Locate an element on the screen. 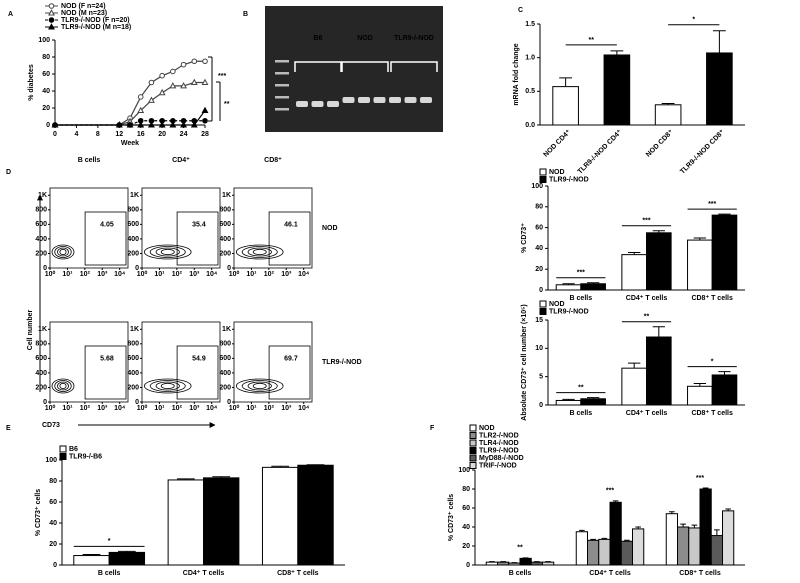 The height and width of the screenshot is (583, 800). lane-bracket is located at coordinates (365, 66).